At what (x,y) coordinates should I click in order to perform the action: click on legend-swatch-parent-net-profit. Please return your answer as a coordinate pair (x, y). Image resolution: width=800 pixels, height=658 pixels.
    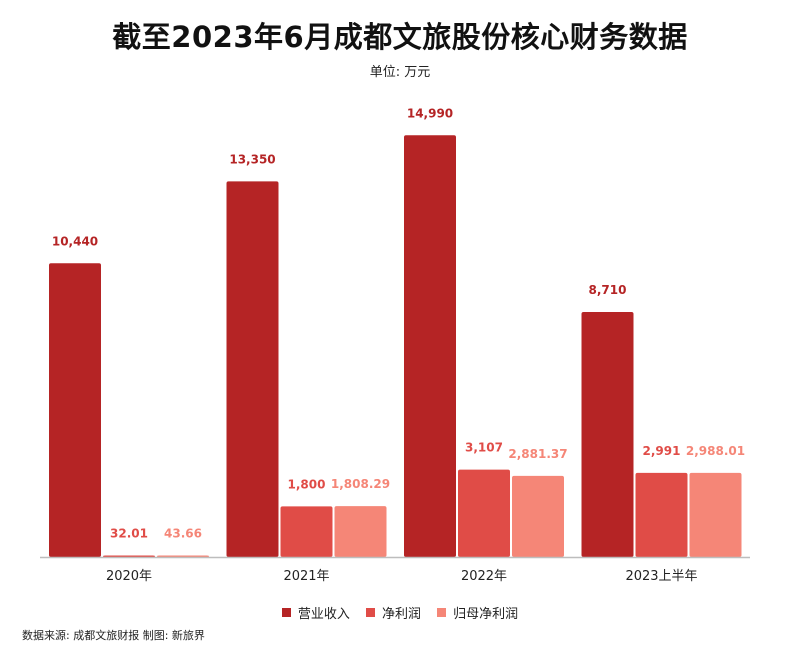
    Looking at the image, I should click on (442, 612).